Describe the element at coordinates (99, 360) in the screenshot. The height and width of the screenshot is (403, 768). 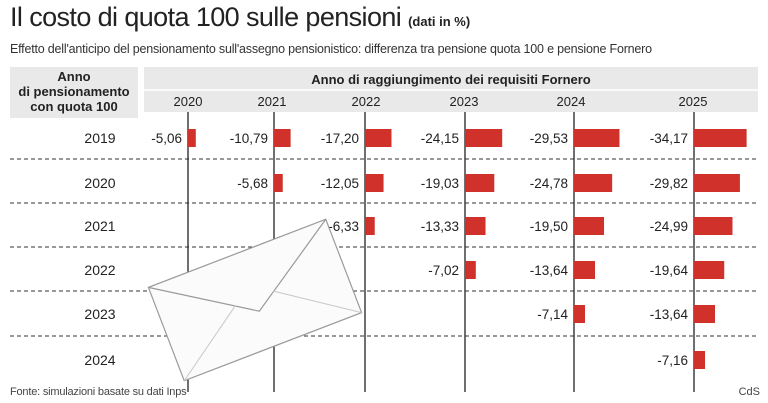
I see `row-label-2024: 2024` at that location.